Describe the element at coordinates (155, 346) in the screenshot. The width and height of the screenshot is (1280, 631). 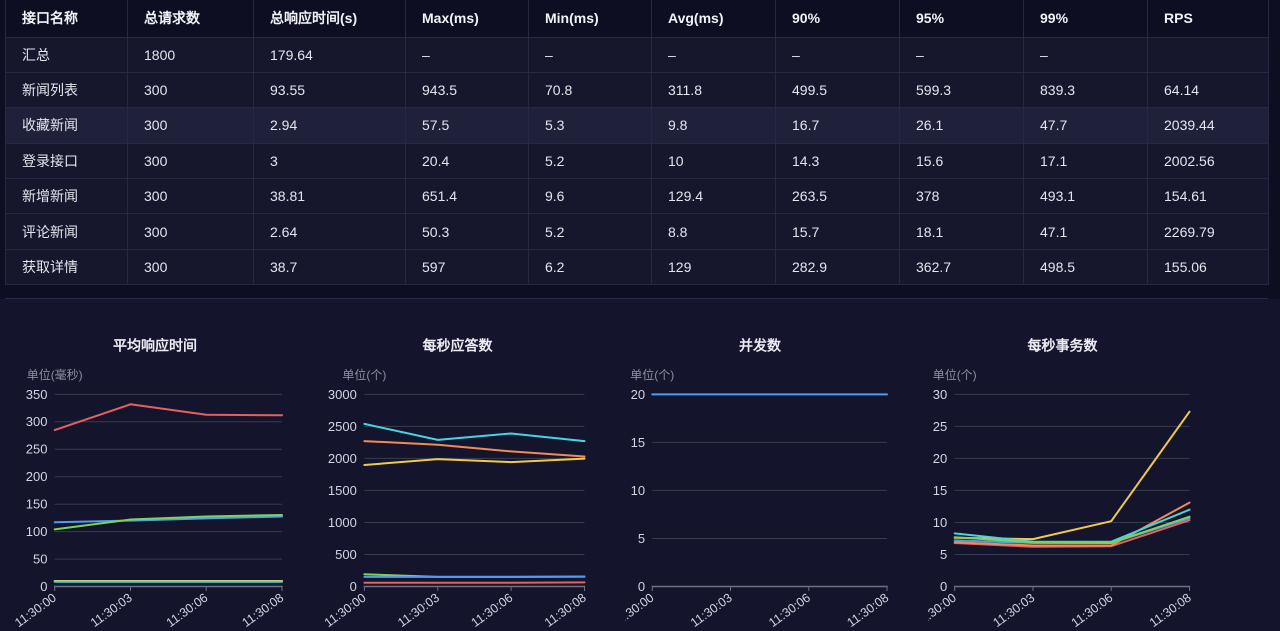
I see `svg-text: 平均响应时间` at that location.